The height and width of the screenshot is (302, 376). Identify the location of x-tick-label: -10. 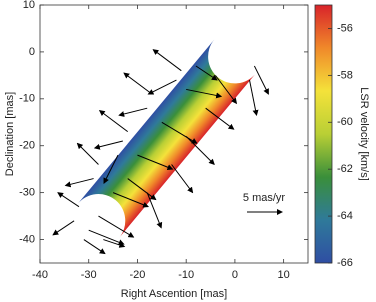
(186, 275).